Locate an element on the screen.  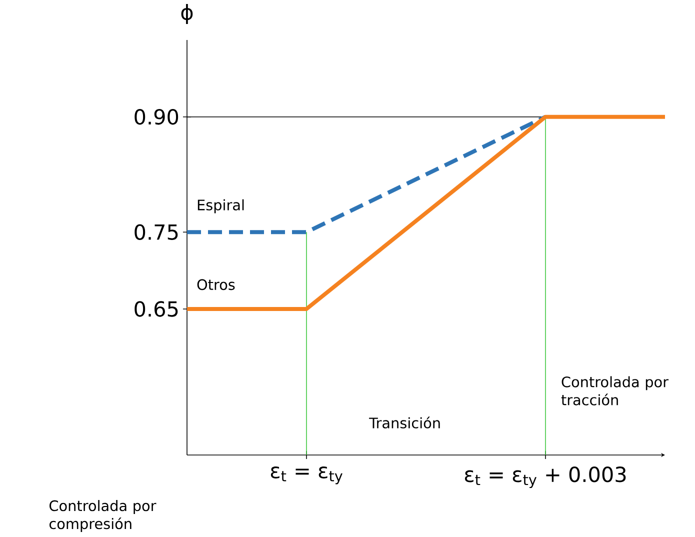
series-label: Espiral is located at coordinates (221, 206).